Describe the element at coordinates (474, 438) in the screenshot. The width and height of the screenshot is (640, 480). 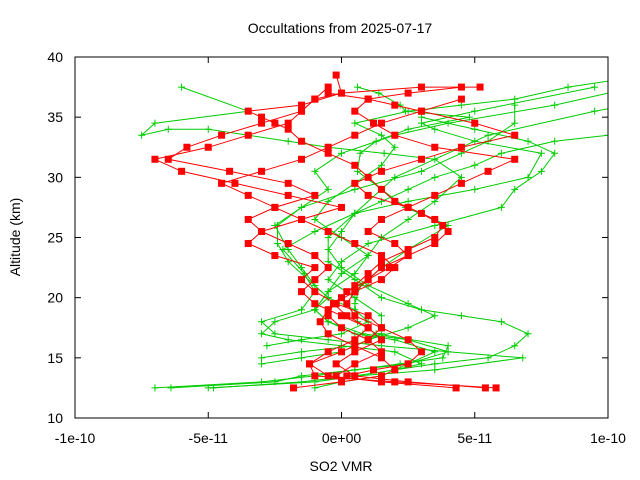
I see `x-tick-label: 5e-11` at that location.